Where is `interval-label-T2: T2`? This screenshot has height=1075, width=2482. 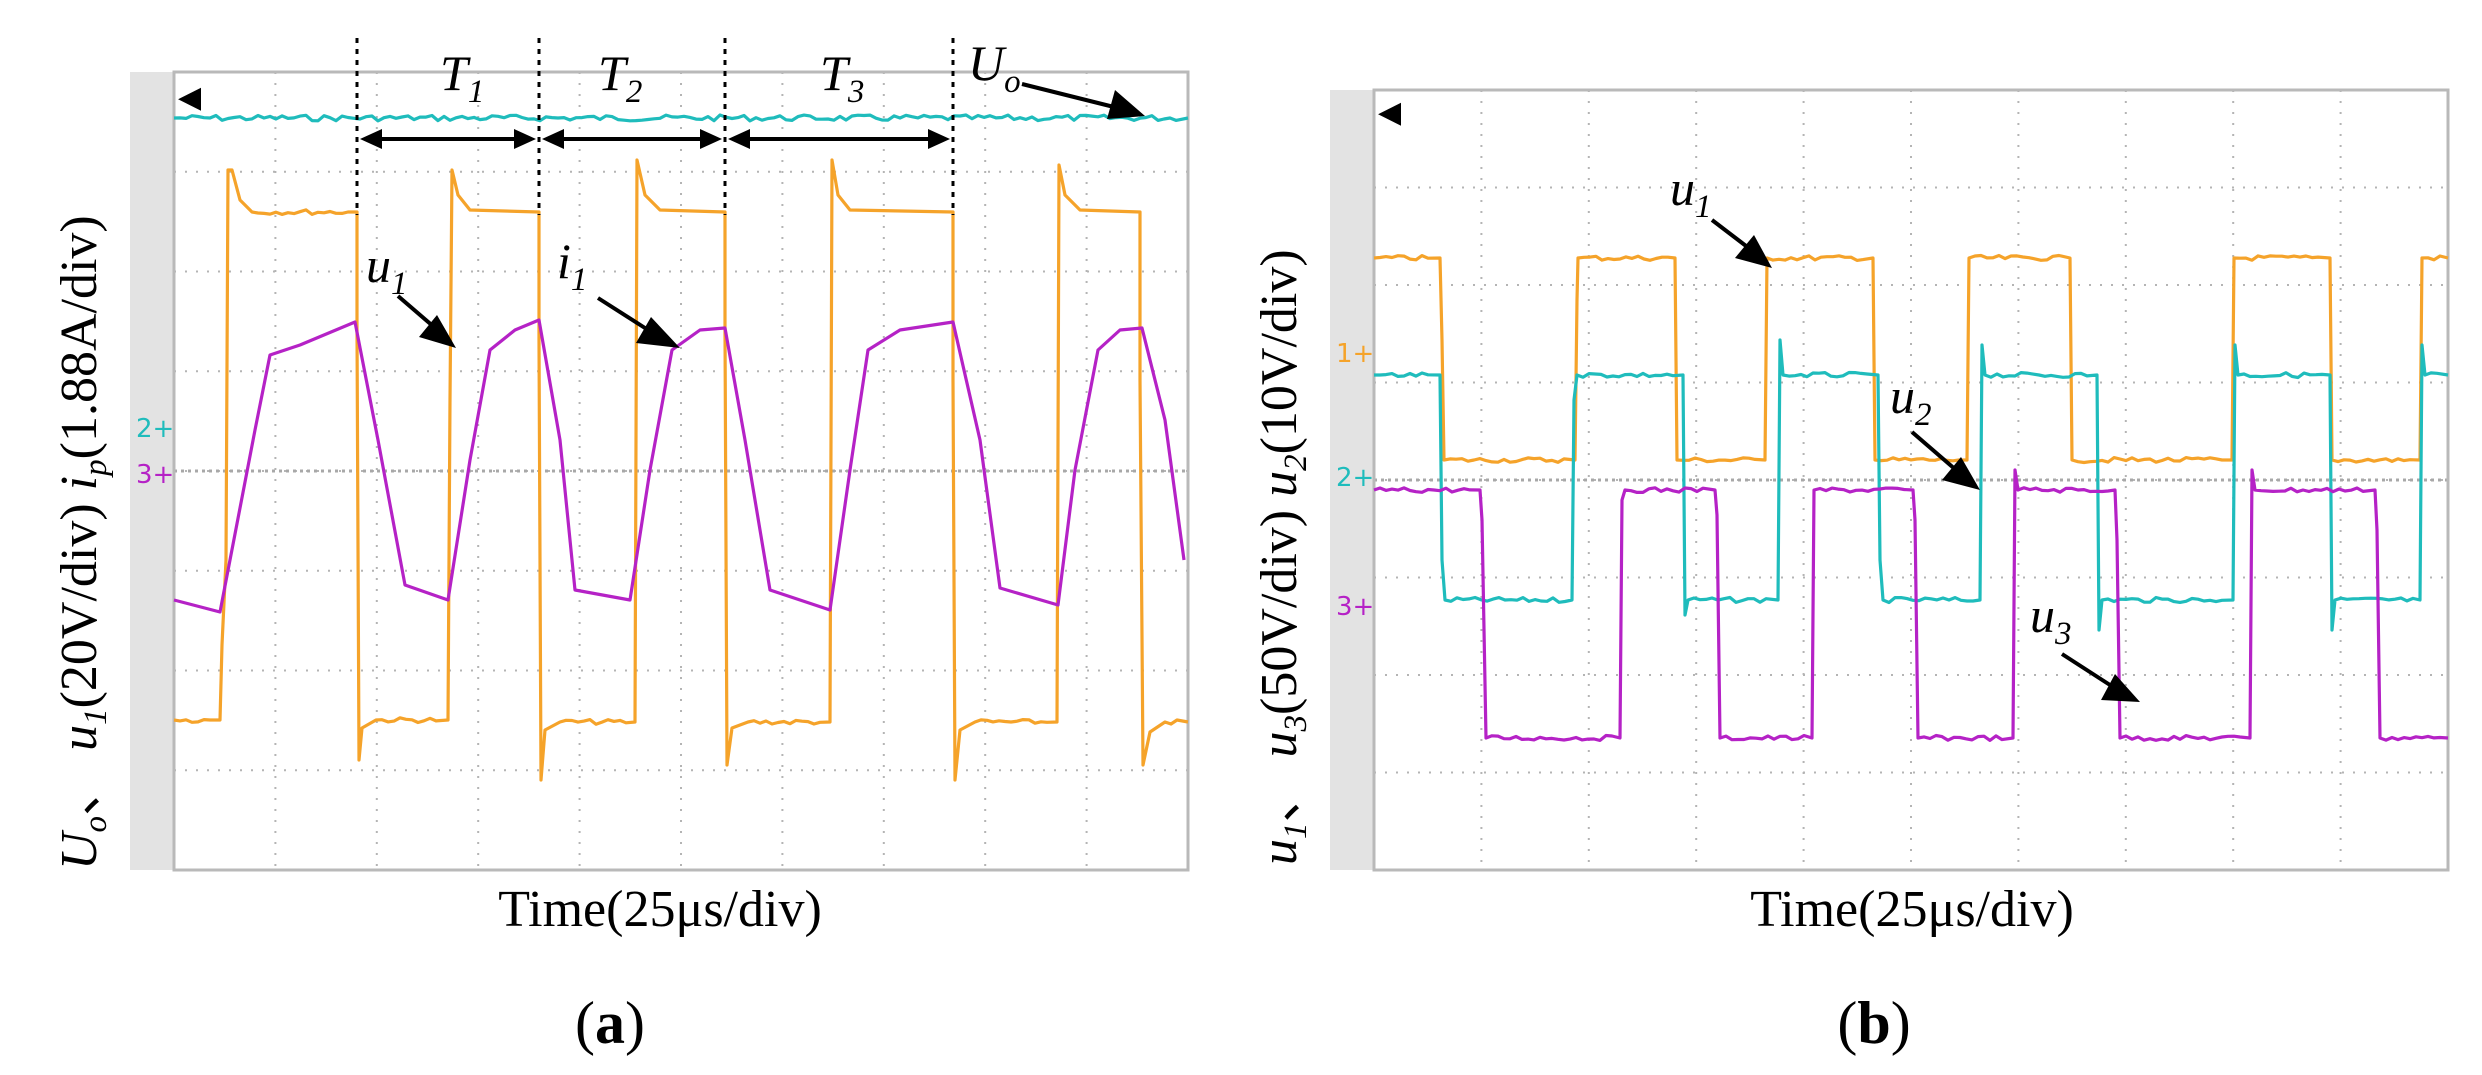 interval-label-T2: T2 is located at coordinates (620, 77).